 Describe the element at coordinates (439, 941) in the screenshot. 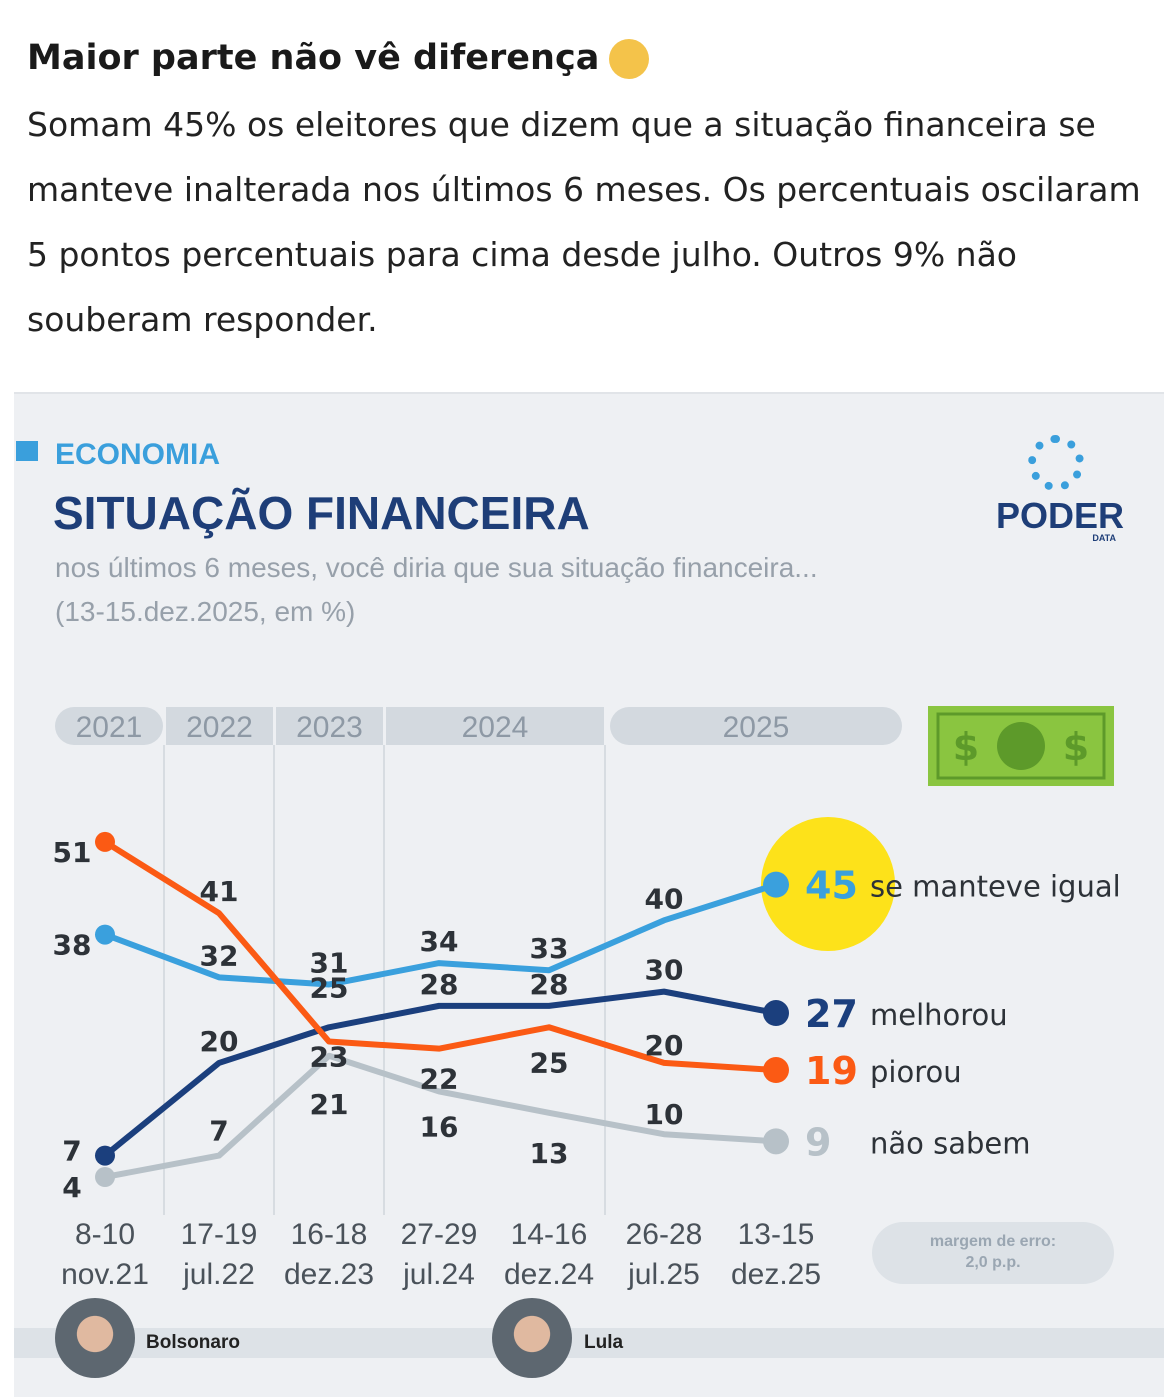

I see `data-label: 34` at that location.